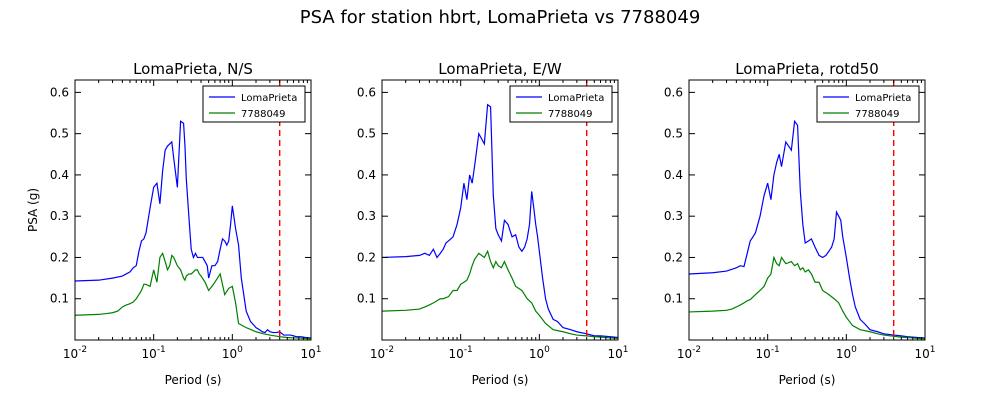 This screenshot has height=404, width=1000. What do you see at coordinates (807, 69) in the screenshot?
I see `panel-title: LomaPrieta, rotd50` at bounding box center [807, 69].